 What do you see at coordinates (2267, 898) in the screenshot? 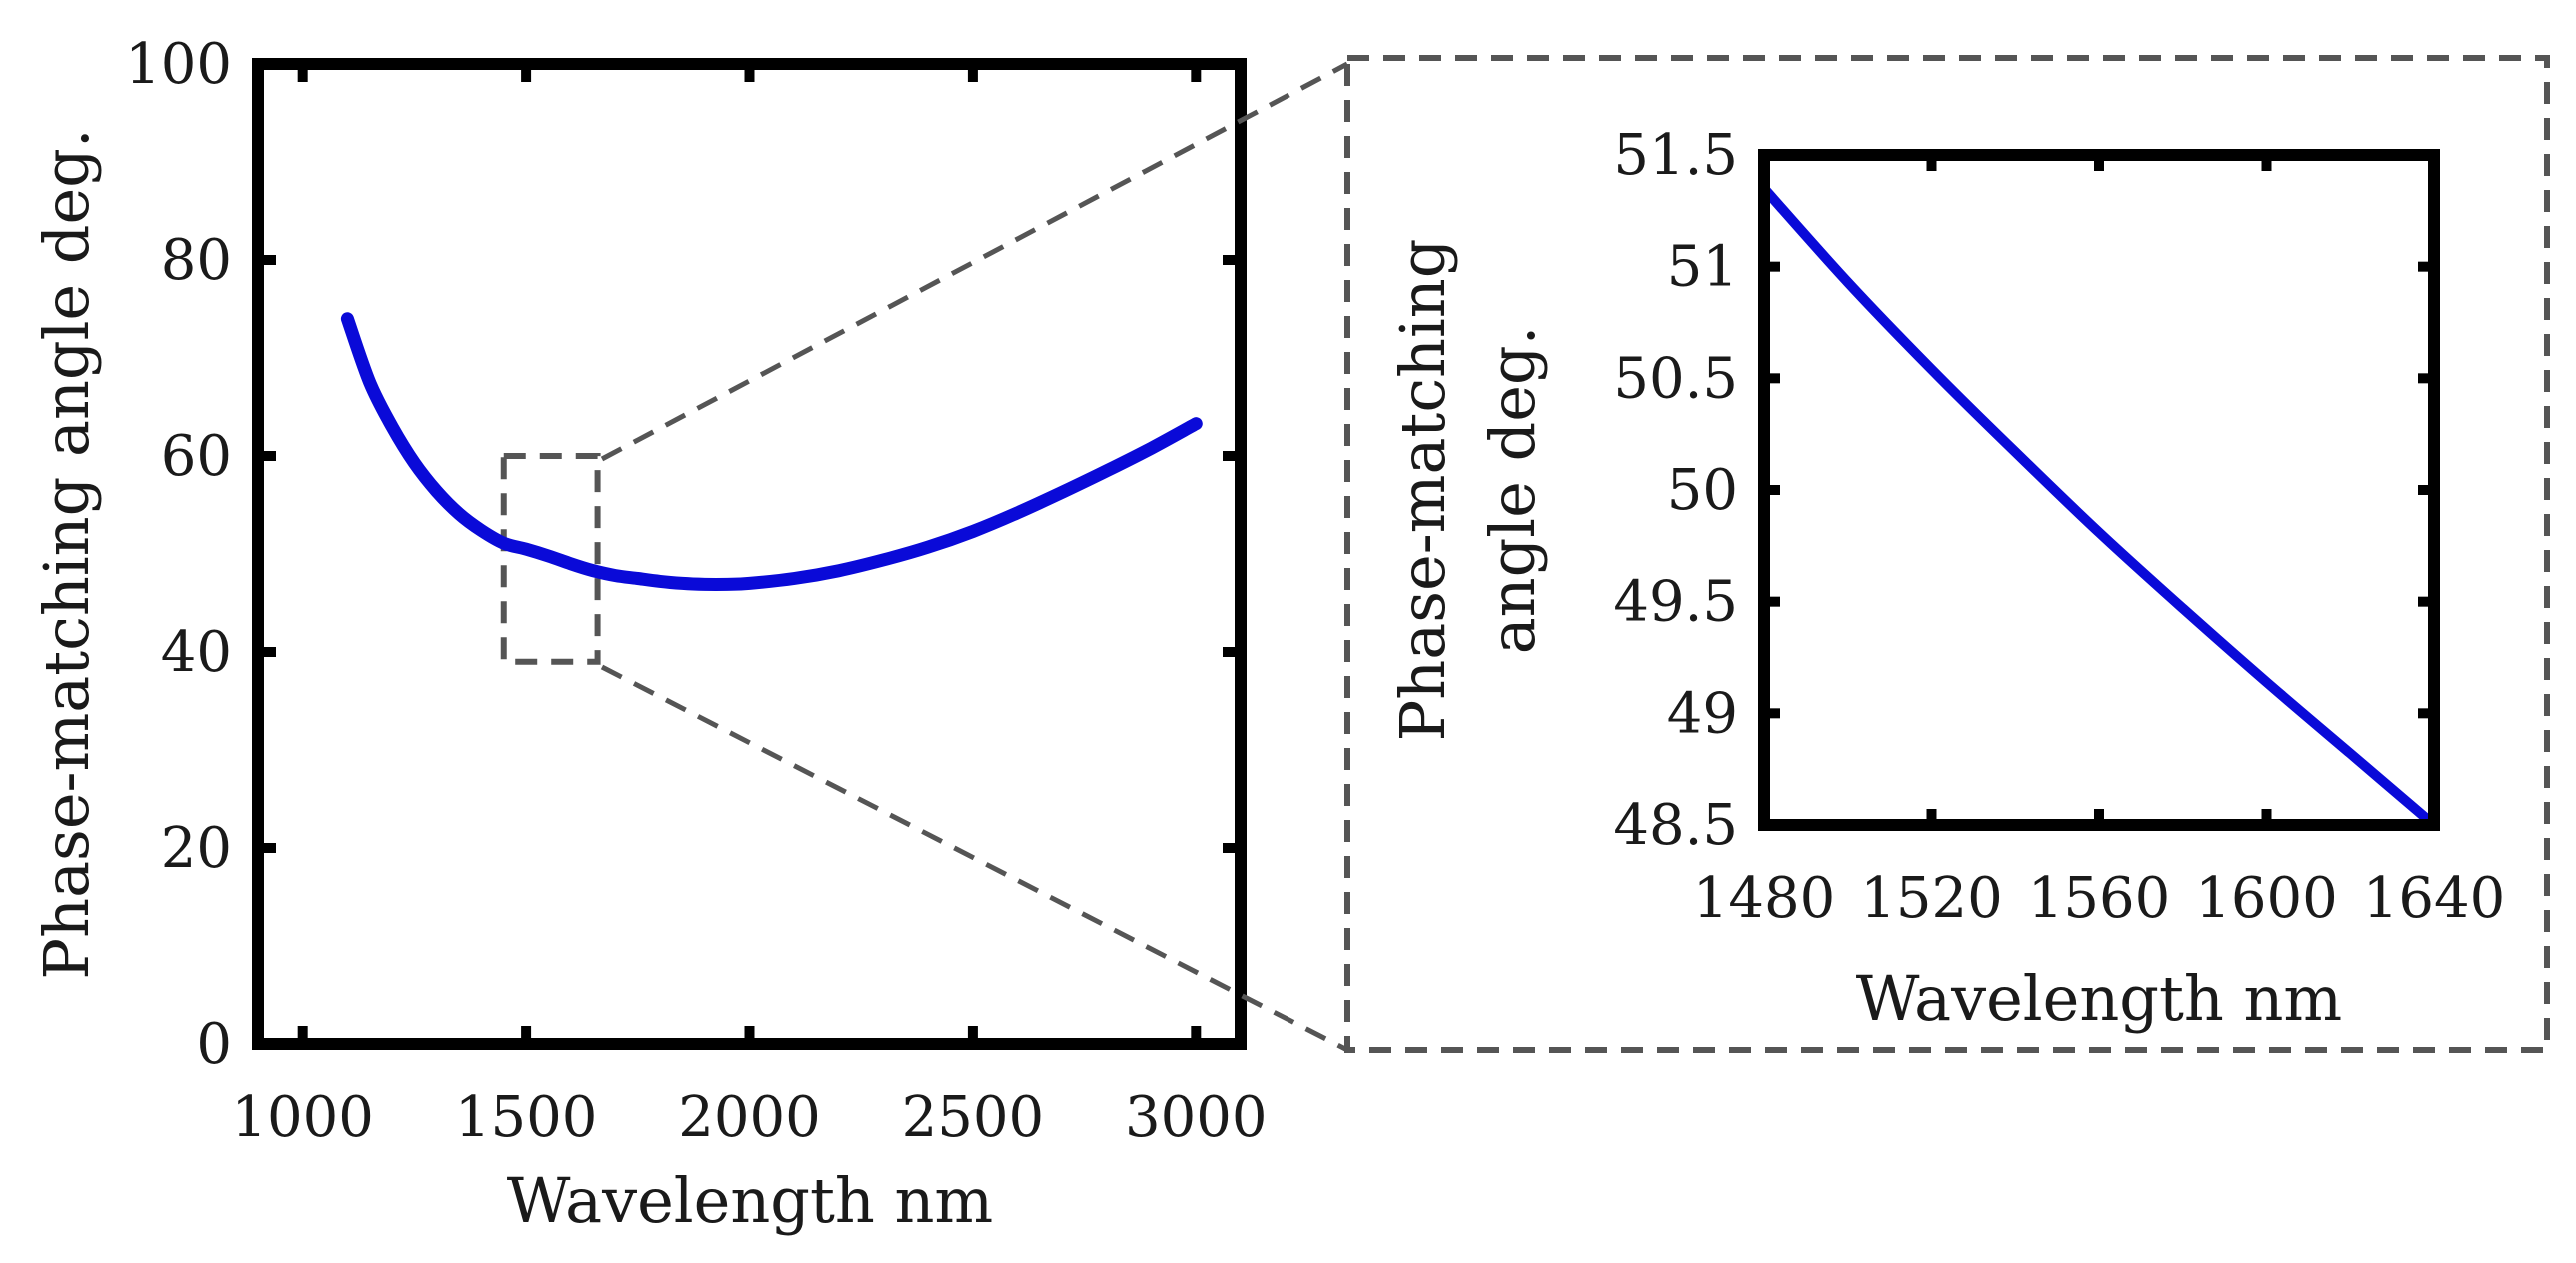
I see `inset-x-tick-label: 1600` at bounding box center [2267, 898].